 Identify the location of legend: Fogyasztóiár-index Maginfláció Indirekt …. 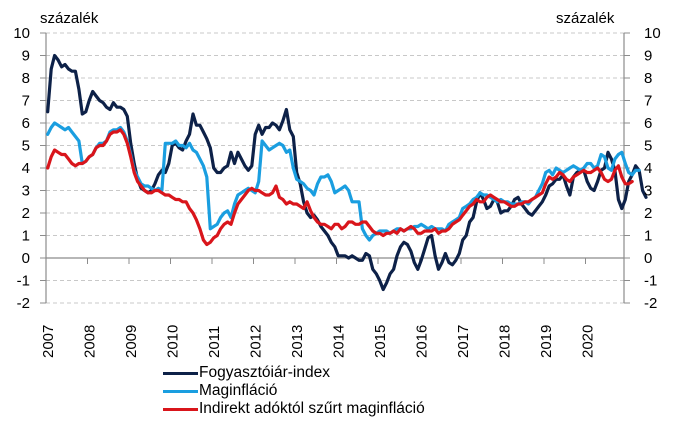
(294, 391).